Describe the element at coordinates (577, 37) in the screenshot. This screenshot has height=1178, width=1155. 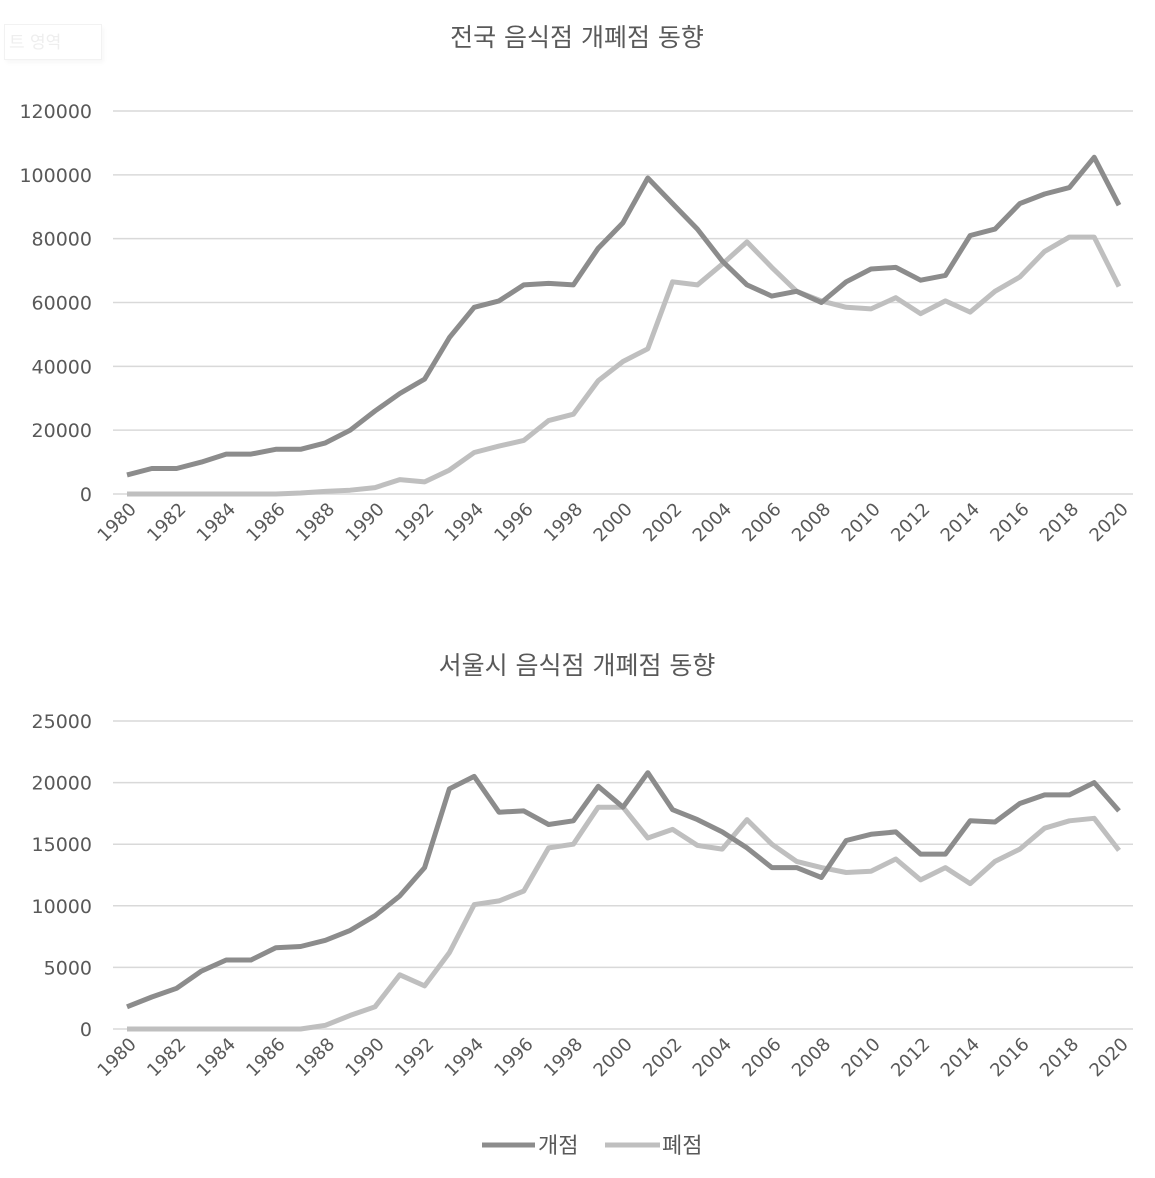
I see `chart-title: 전국 음식점 개폐점 동향` at that location.